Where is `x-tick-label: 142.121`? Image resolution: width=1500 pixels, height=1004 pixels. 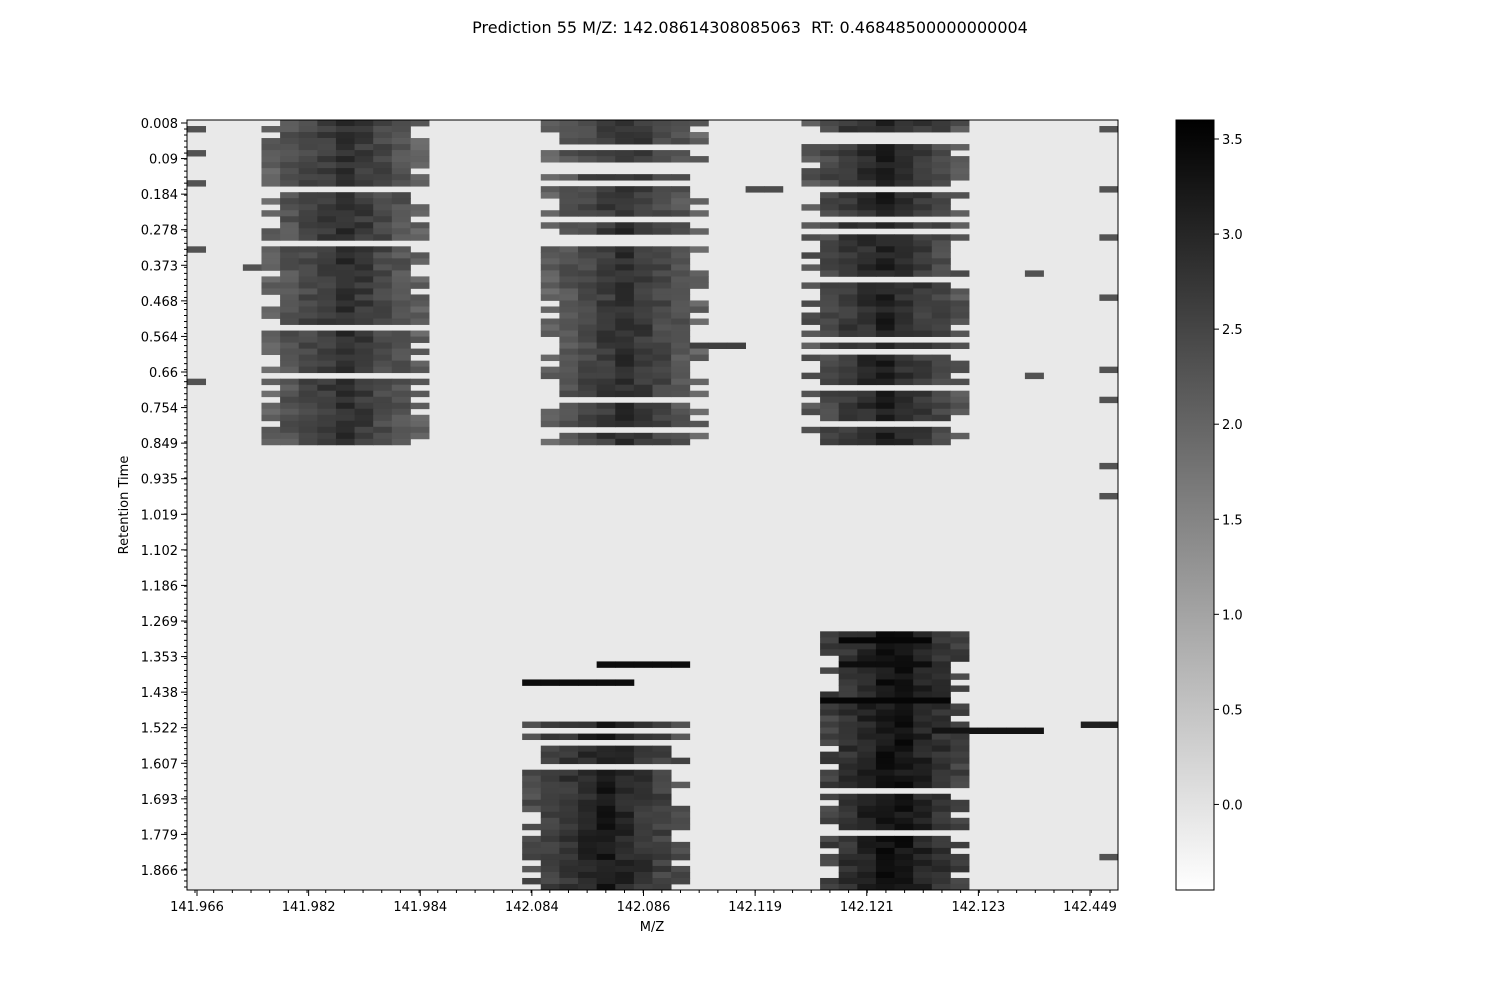 x-tick-label: 142.121 is located at coordinates (867, 907).